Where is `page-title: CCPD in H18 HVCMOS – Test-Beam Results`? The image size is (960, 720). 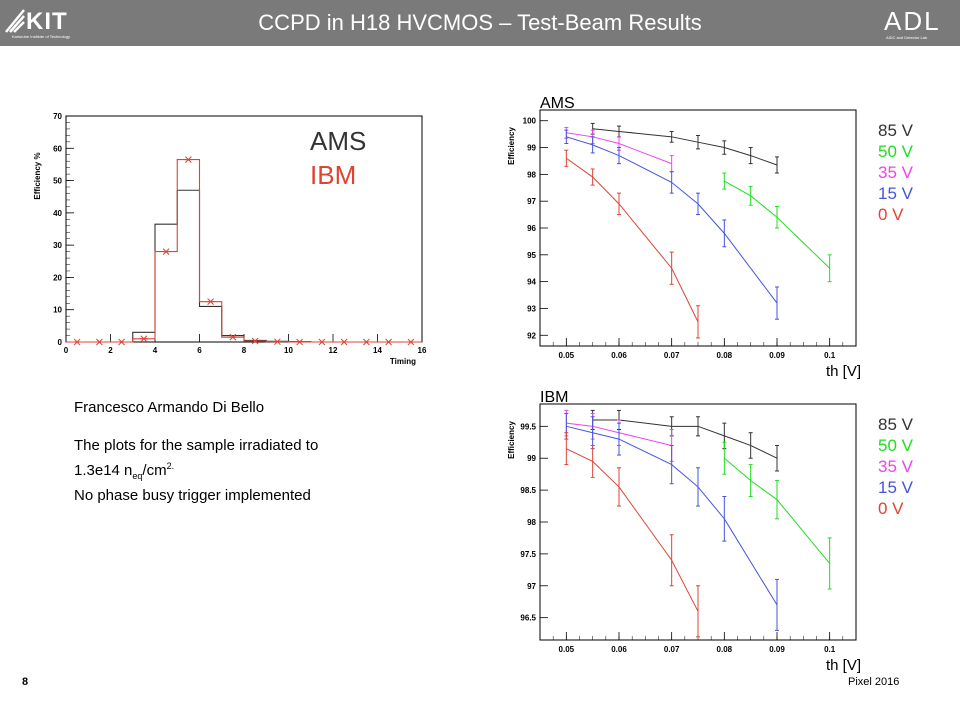
page-title: CCPD in H18 HVCMOS – Test-Beam Results is located at coordinates (480, 22).